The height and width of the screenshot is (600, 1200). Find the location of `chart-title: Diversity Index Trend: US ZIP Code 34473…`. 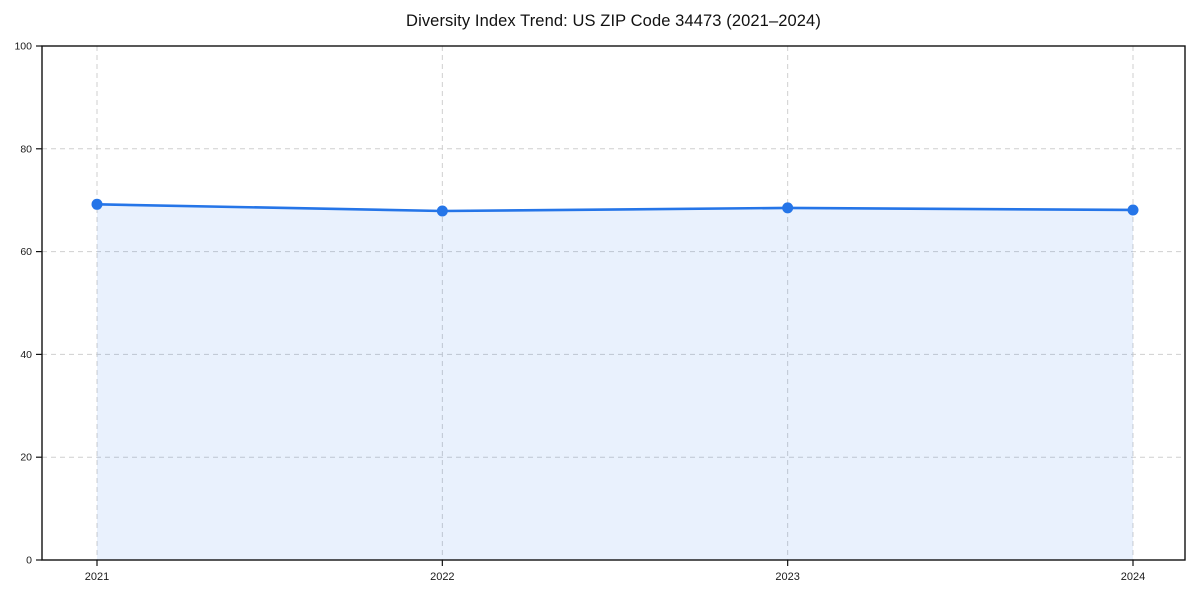

chart-title: Diversity Index Trend: US ZIP Code 34473… is located at coordinates (613, 21).